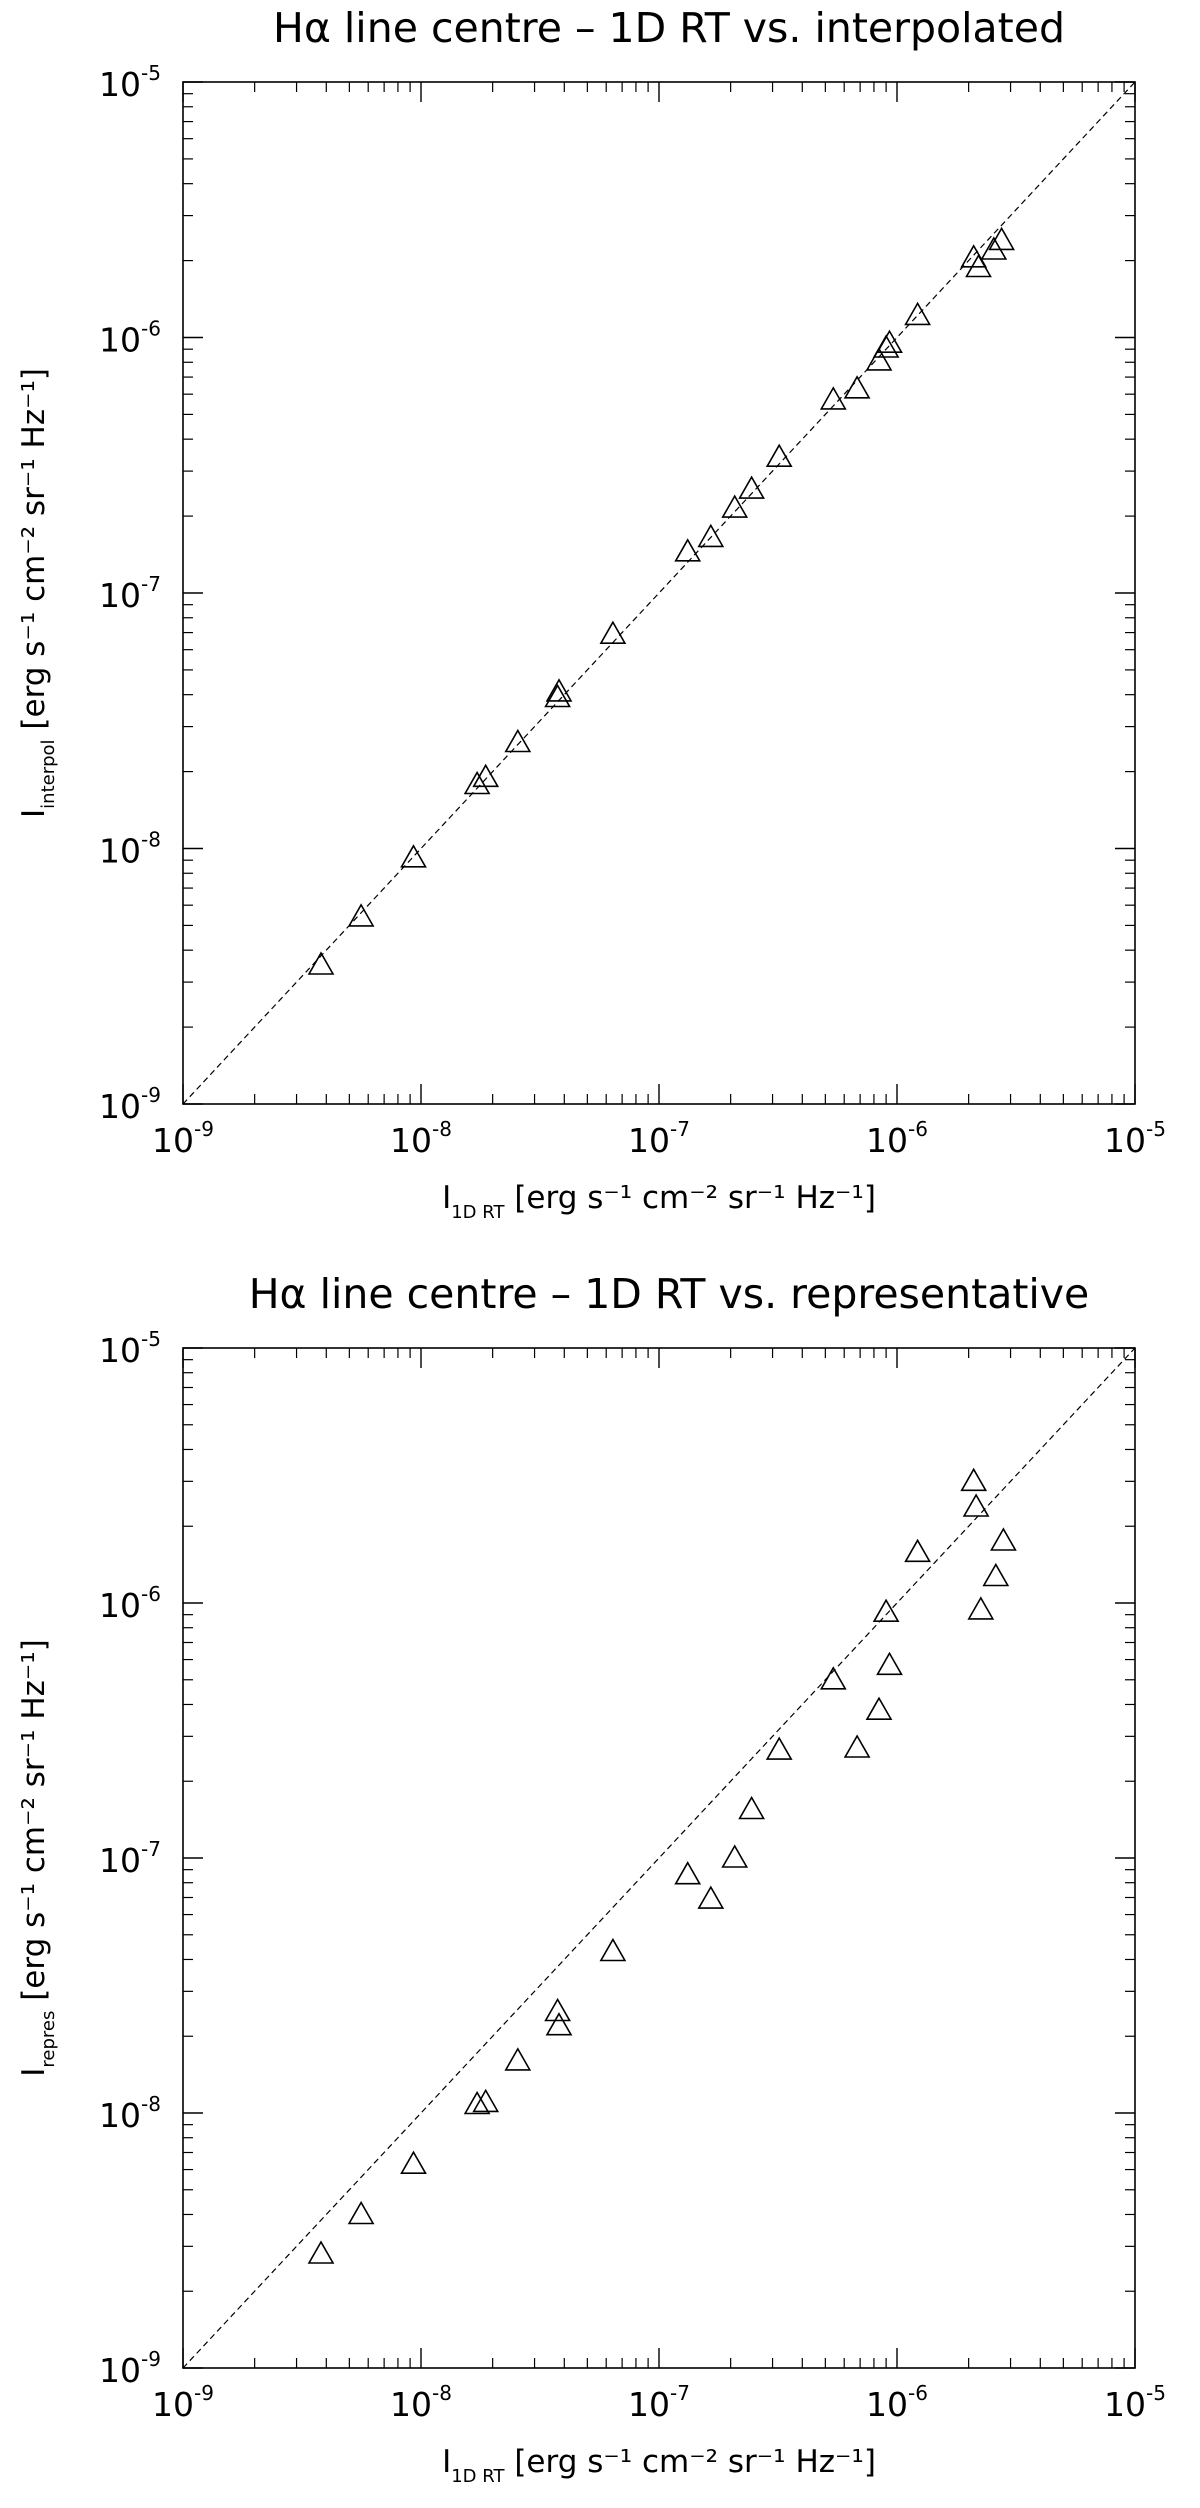 Image resolution: width=1200 pixels, height=2508 pixels. I want to click on chart-title: Hα line centre – 1D RT vs. interpolated, so click(669, 28).